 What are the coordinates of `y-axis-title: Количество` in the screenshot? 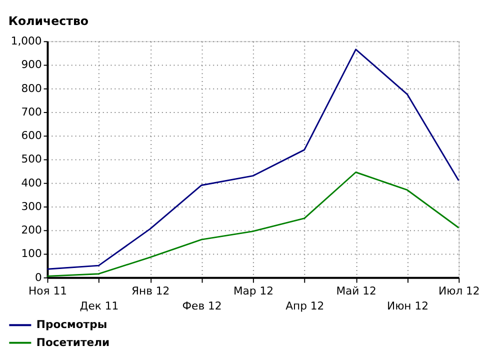 It's located at (48, 21).